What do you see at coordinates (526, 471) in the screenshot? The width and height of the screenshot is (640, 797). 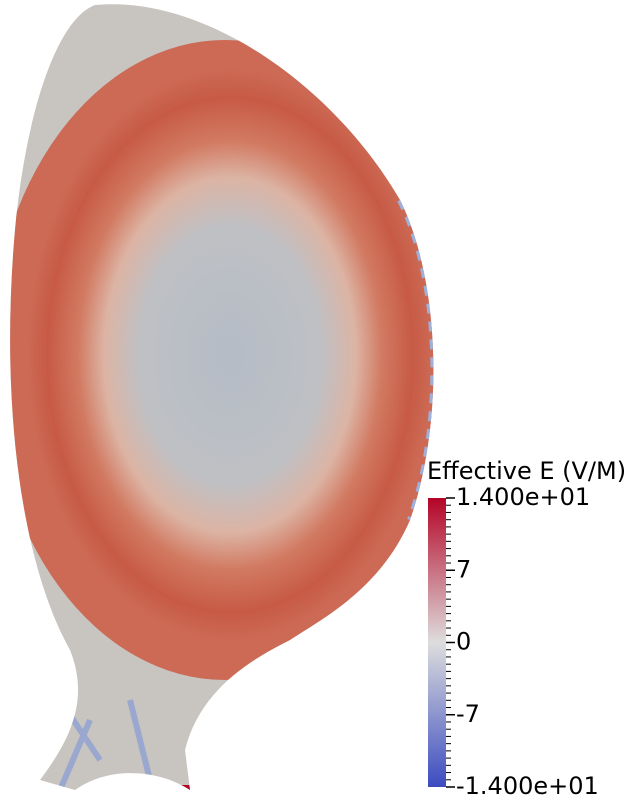 I see `colorbar-title: Effective E (V/M)` at bounding box center [526, 471].